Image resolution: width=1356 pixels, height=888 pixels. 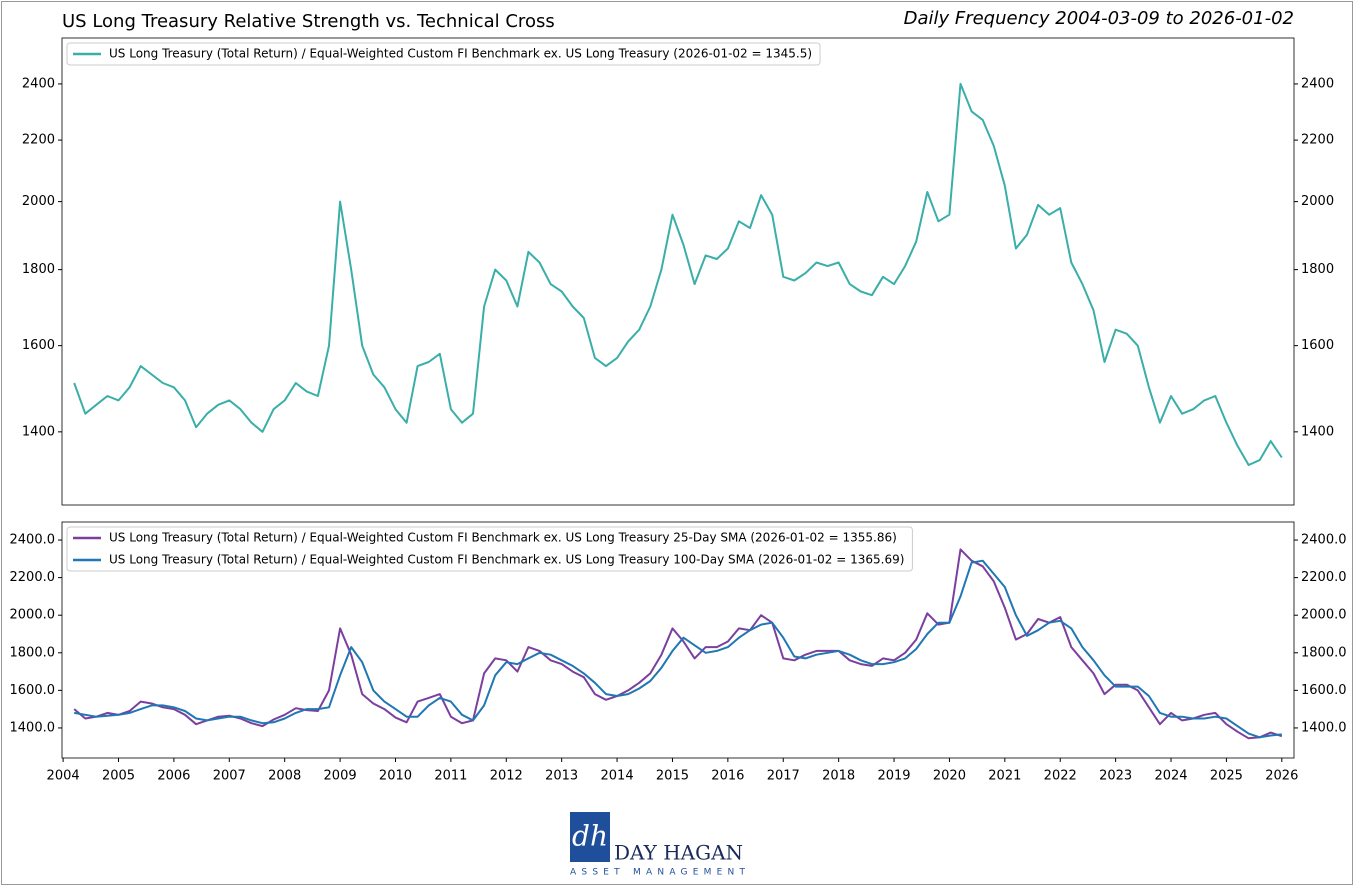 I want to click on x-tick-label: 2023, so click(x=1115, y=776).